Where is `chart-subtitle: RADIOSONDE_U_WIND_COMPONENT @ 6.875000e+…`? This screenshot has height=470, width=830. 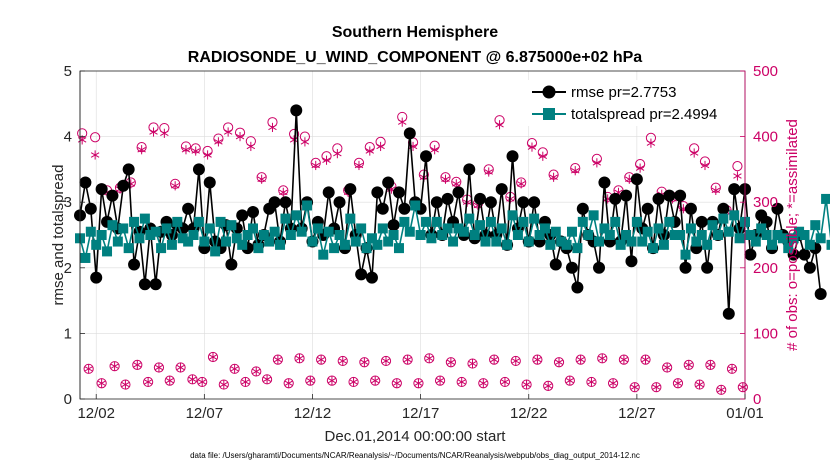 chart-subtitle: RADIOSONDE_U_WIND_COMPONENT @ 6.875000e+… is located at coordinates (415, 57).